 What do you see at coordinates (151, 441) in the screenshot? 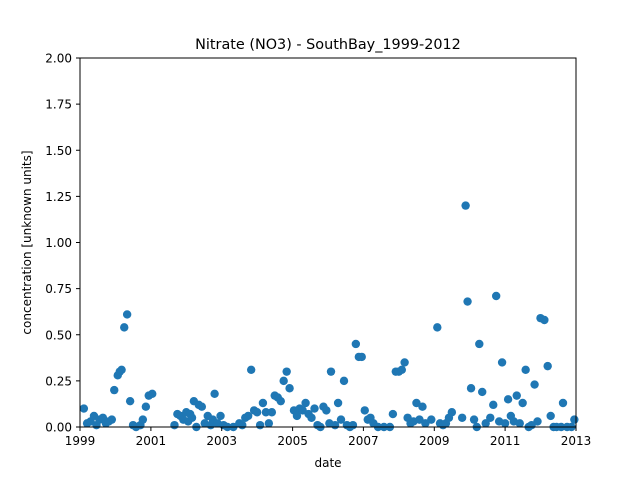
I see `x-tick-label: 2001` at bounding box center [151, 441].